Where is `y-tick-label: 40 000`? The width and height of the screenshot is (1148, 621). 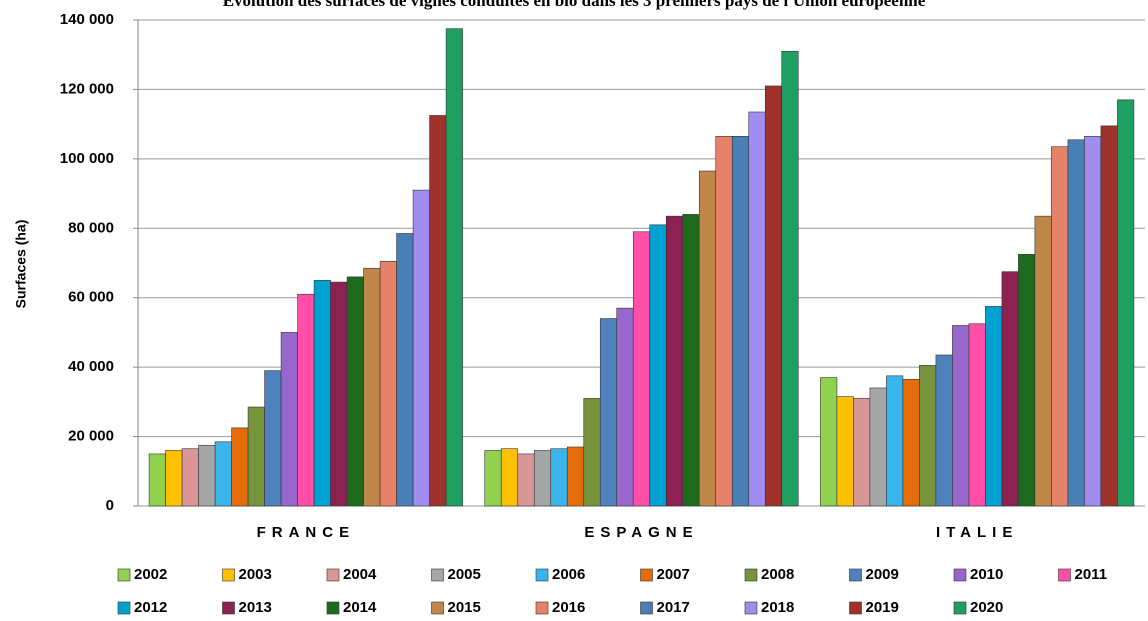
y-tick-label: 40 000 is located at coordinates (91, 366).